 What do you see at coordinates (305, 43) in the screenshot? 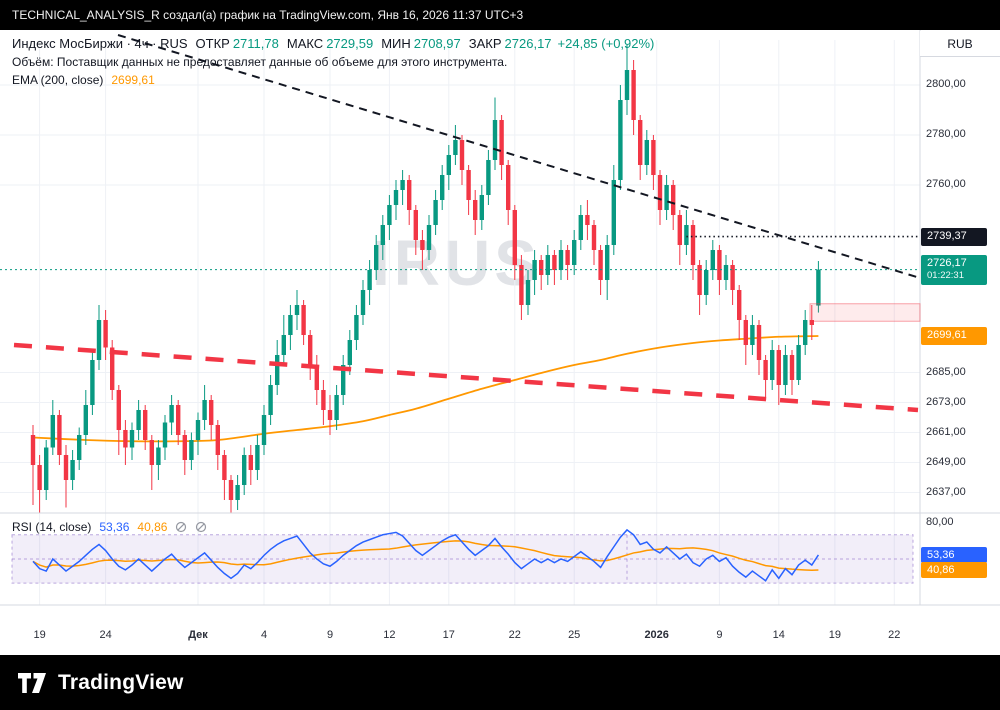
I see `high-label: МАКС` at bounding box center [305, 43].